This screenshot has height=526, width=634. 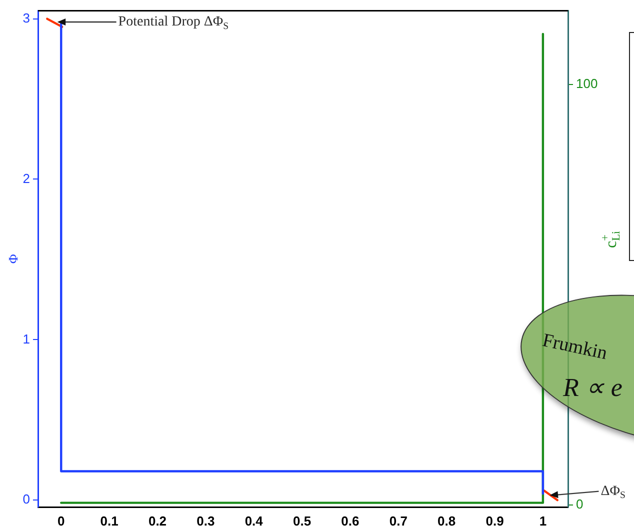 I want to click on x-tick-label: 0, so click(x=61, y=519).